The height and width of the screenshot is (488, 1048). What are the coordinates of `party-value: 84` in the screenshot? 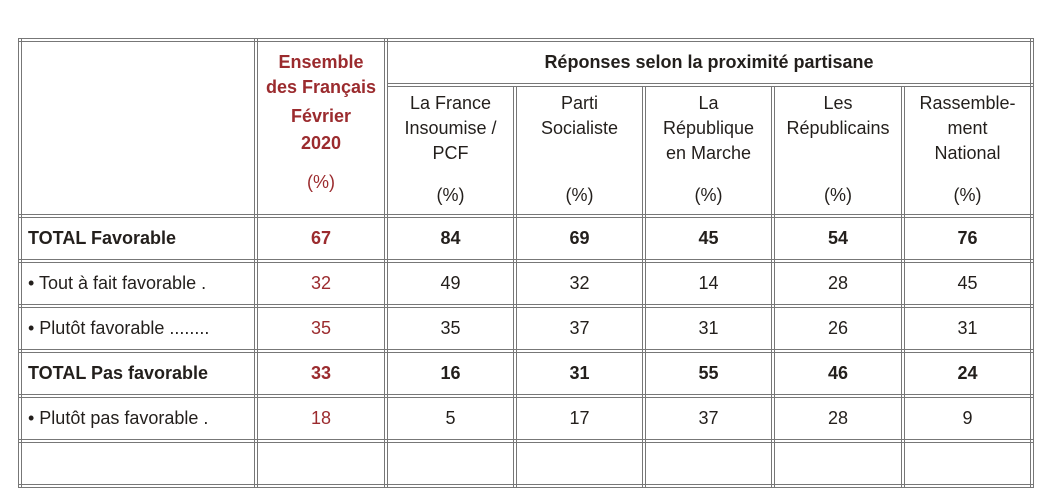 It's located at (450, 238).